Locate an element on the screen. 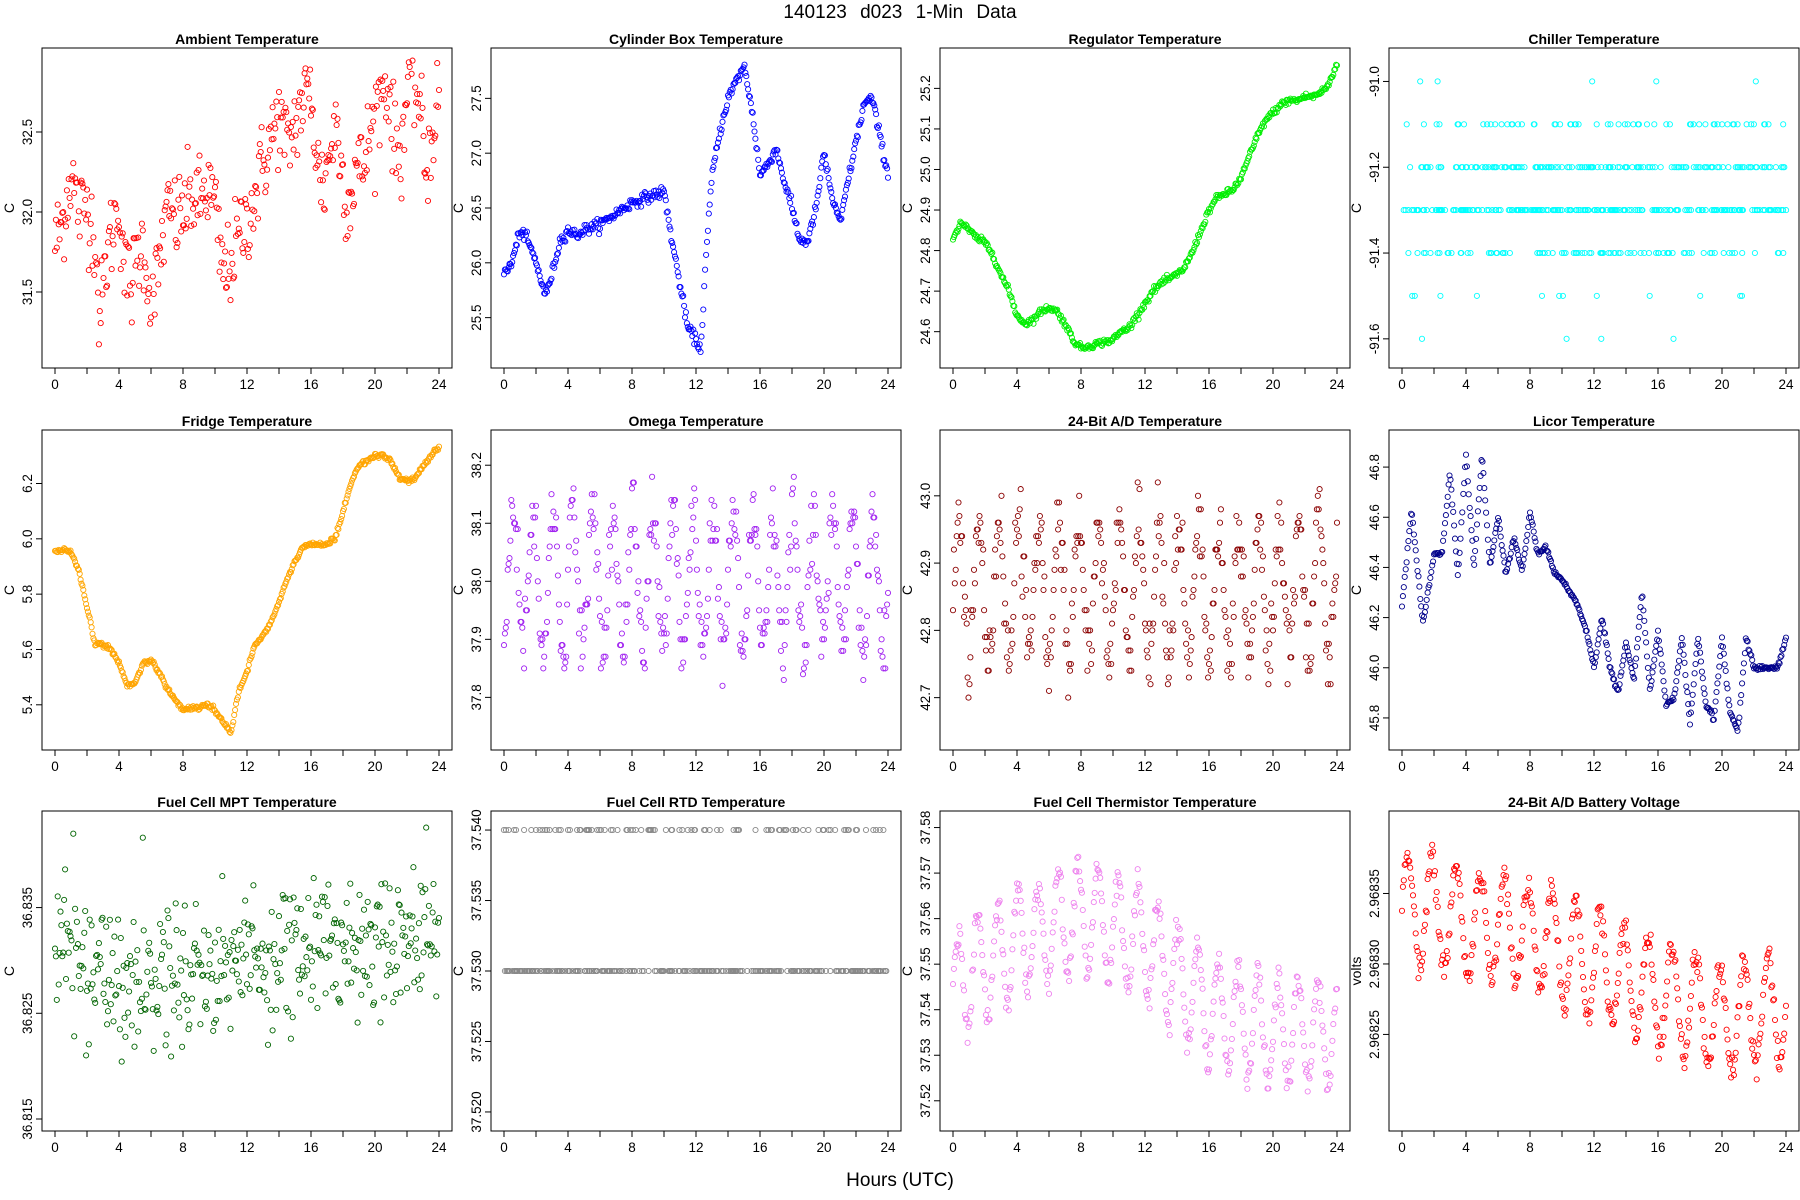  panel-title: Regulator Temperature is located at coordinates (1145, 39).